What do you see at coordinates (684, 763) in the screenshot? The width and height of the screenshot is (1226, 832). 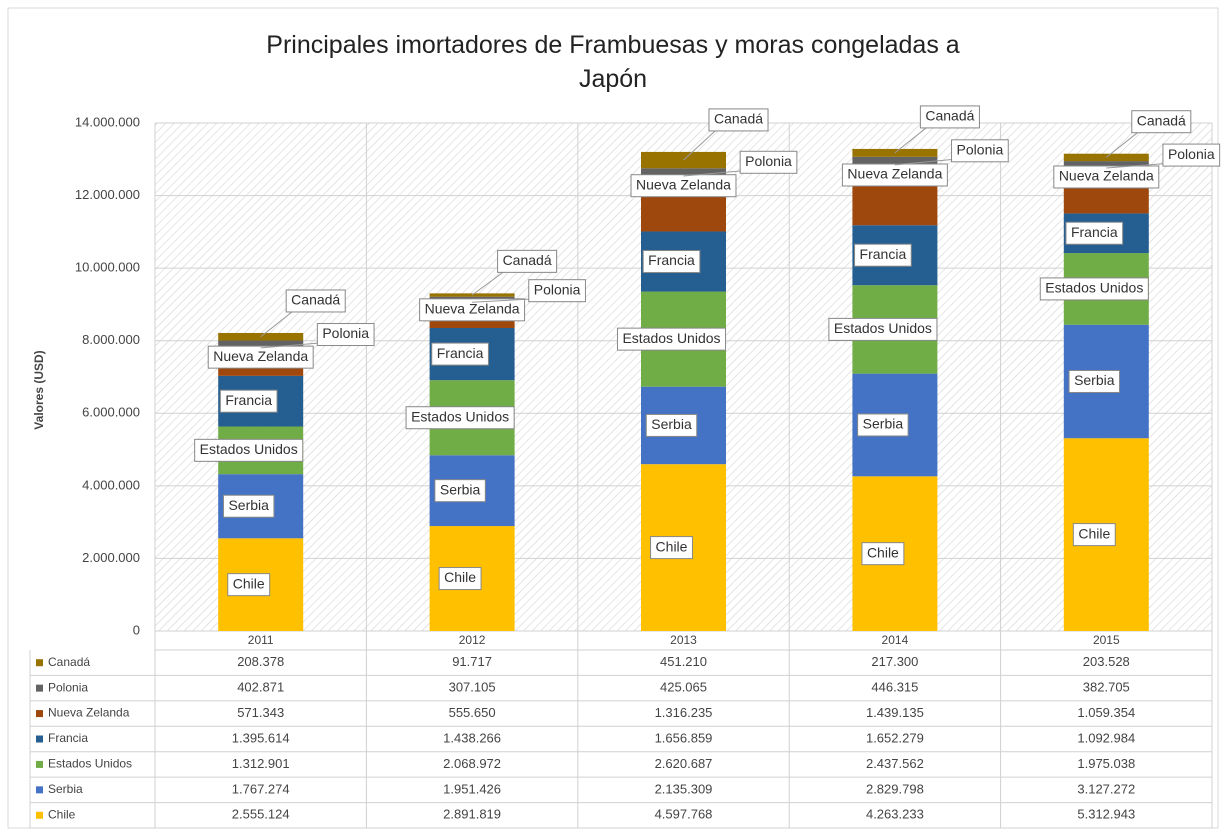 I see `table-value: 2.620.687` at bounding box center [684, 763].